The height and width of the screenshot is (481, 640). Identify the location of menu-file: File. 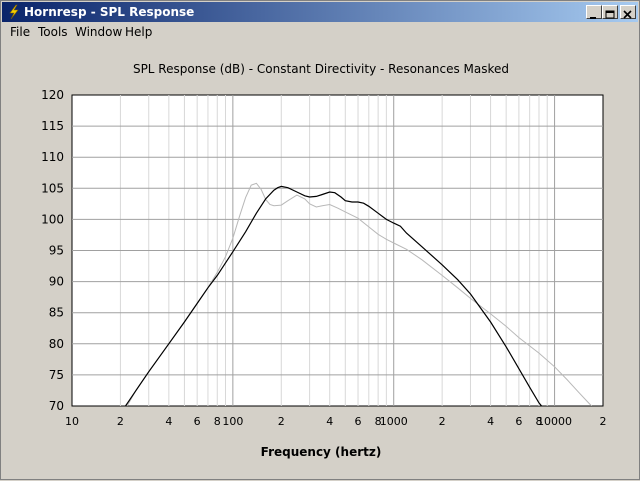
(20, 32).